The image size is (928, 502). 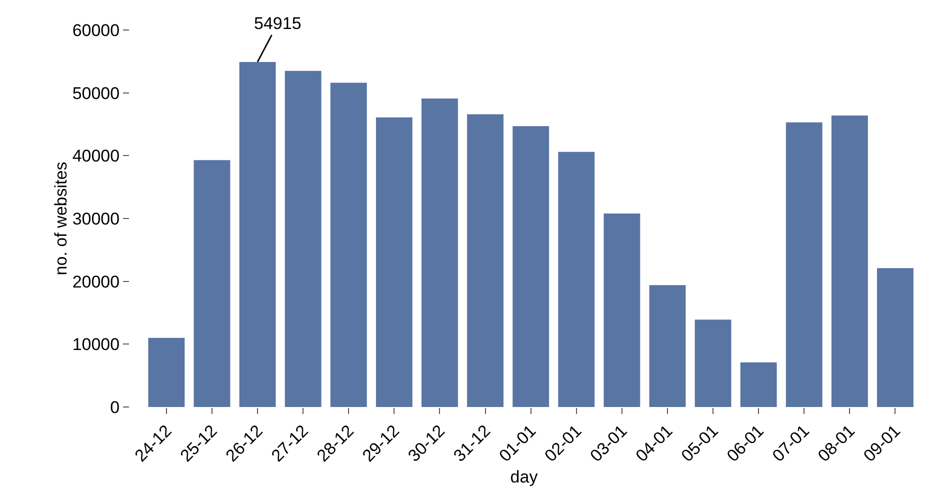 I want to click on y-tick-label: 30000, so click(x=96, y=218).